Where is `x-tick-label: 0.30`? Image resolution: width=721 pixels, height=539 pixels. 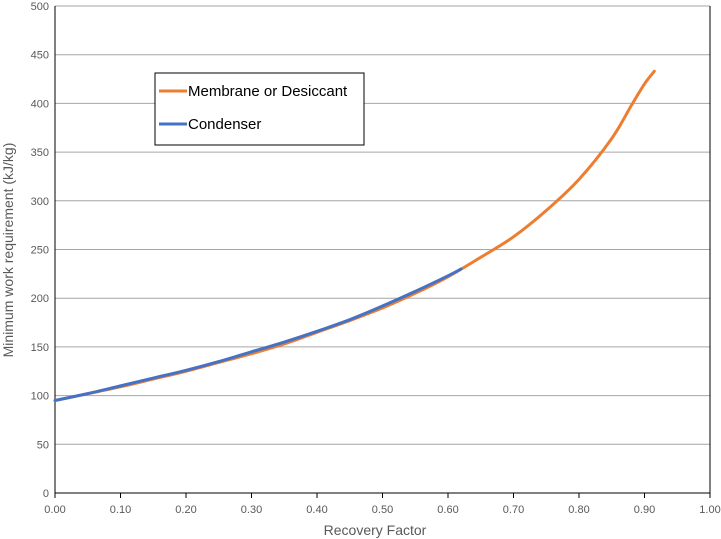
x-tick-label: 0.30 is located at coordinates (251, 510).